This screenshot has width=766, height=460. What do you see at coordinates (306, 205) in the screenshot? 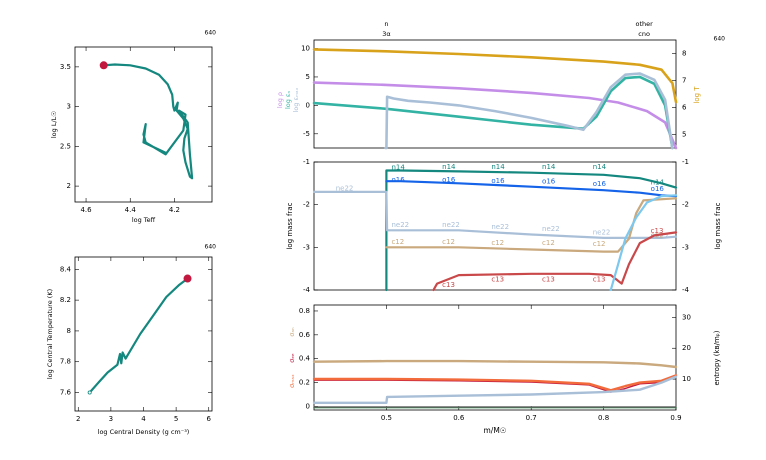
I see `mid-left-tick-label: -2` at bounding box center [306, 205].